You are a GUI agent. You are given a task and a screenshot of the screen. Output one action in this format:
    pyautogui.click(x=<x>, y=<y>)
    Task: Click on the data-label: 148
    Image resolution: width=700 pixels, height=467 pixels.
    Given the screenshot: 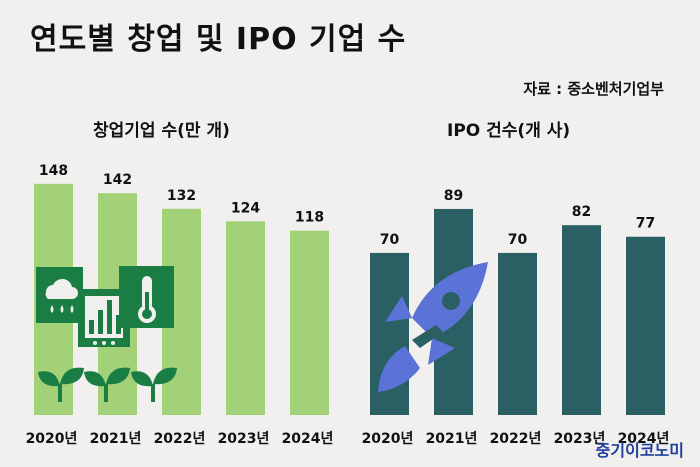 What is the action you would take?
    pyautogui.click(x=53, y=171)
    